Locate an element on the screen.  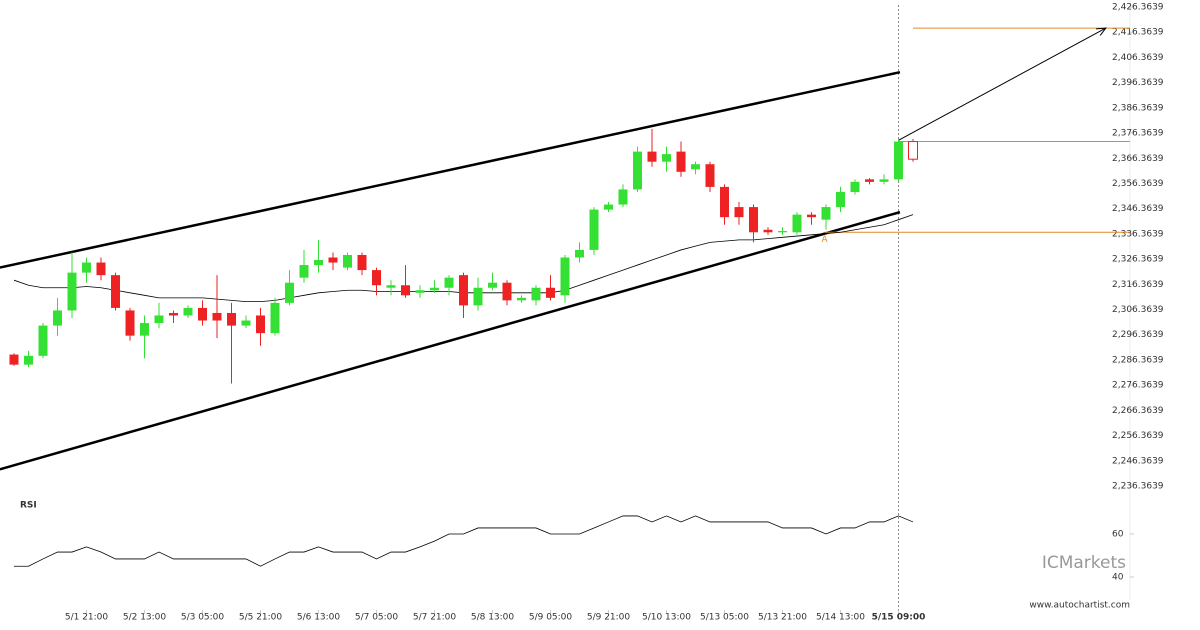
y-tick-label: 2,426.3639 is located at coordinates (1138, 8).